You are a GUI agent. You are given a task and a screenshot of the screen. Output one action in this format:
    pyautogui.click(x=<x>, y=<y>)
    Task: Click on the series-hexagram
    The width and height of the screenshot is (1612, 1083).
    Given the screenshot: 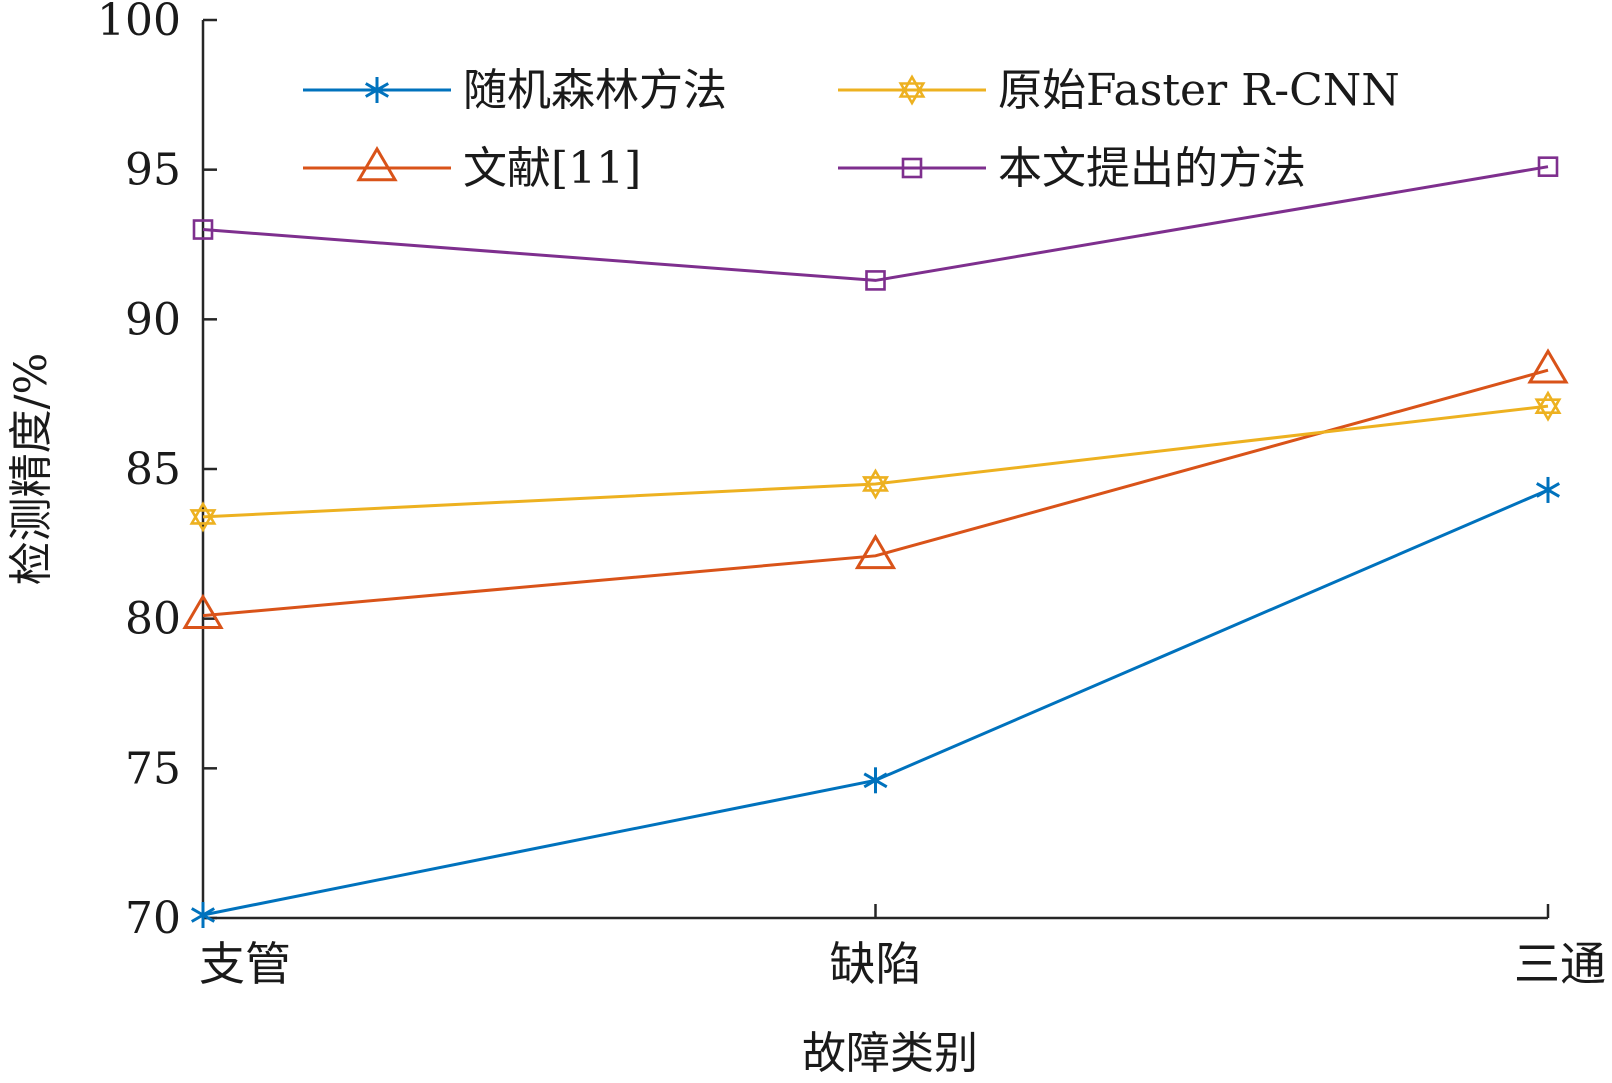 What is the action you would take?
    pyautogui.click(x=875, y=461)
    